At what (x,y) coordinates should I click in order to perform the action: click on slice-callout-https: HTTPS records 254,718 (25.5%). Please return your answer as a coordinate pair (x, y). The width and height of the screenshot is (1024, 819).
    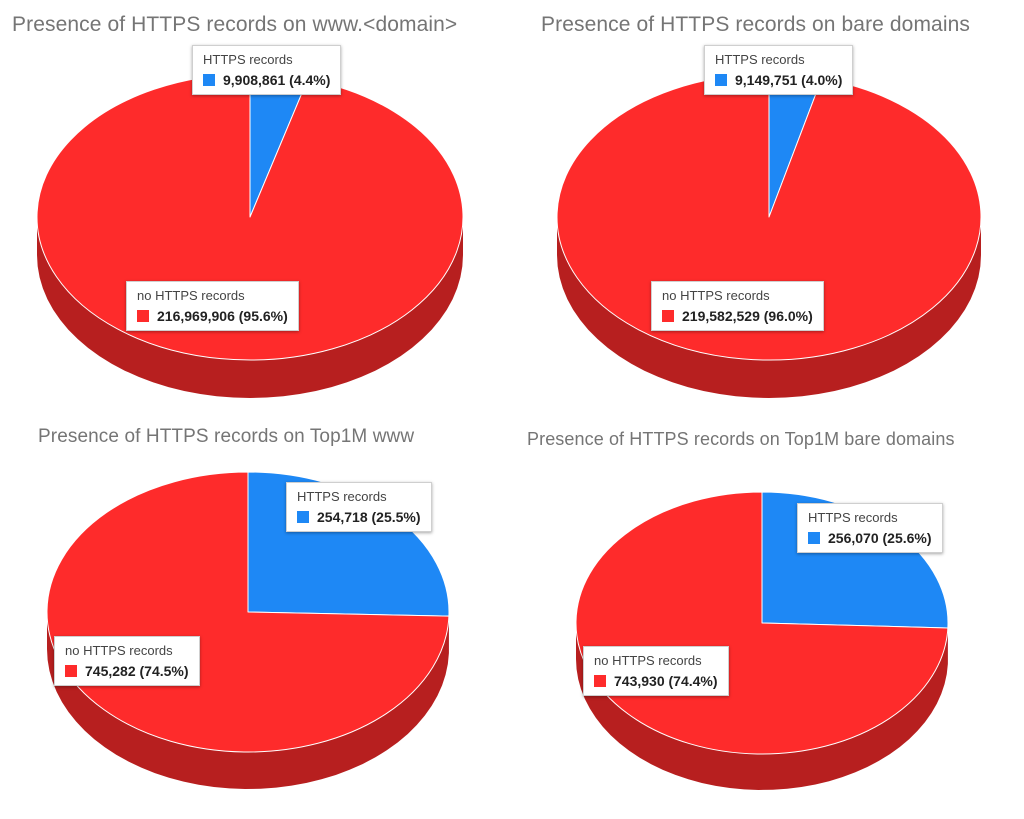
    Looking at the image, I should click on (359, 507).